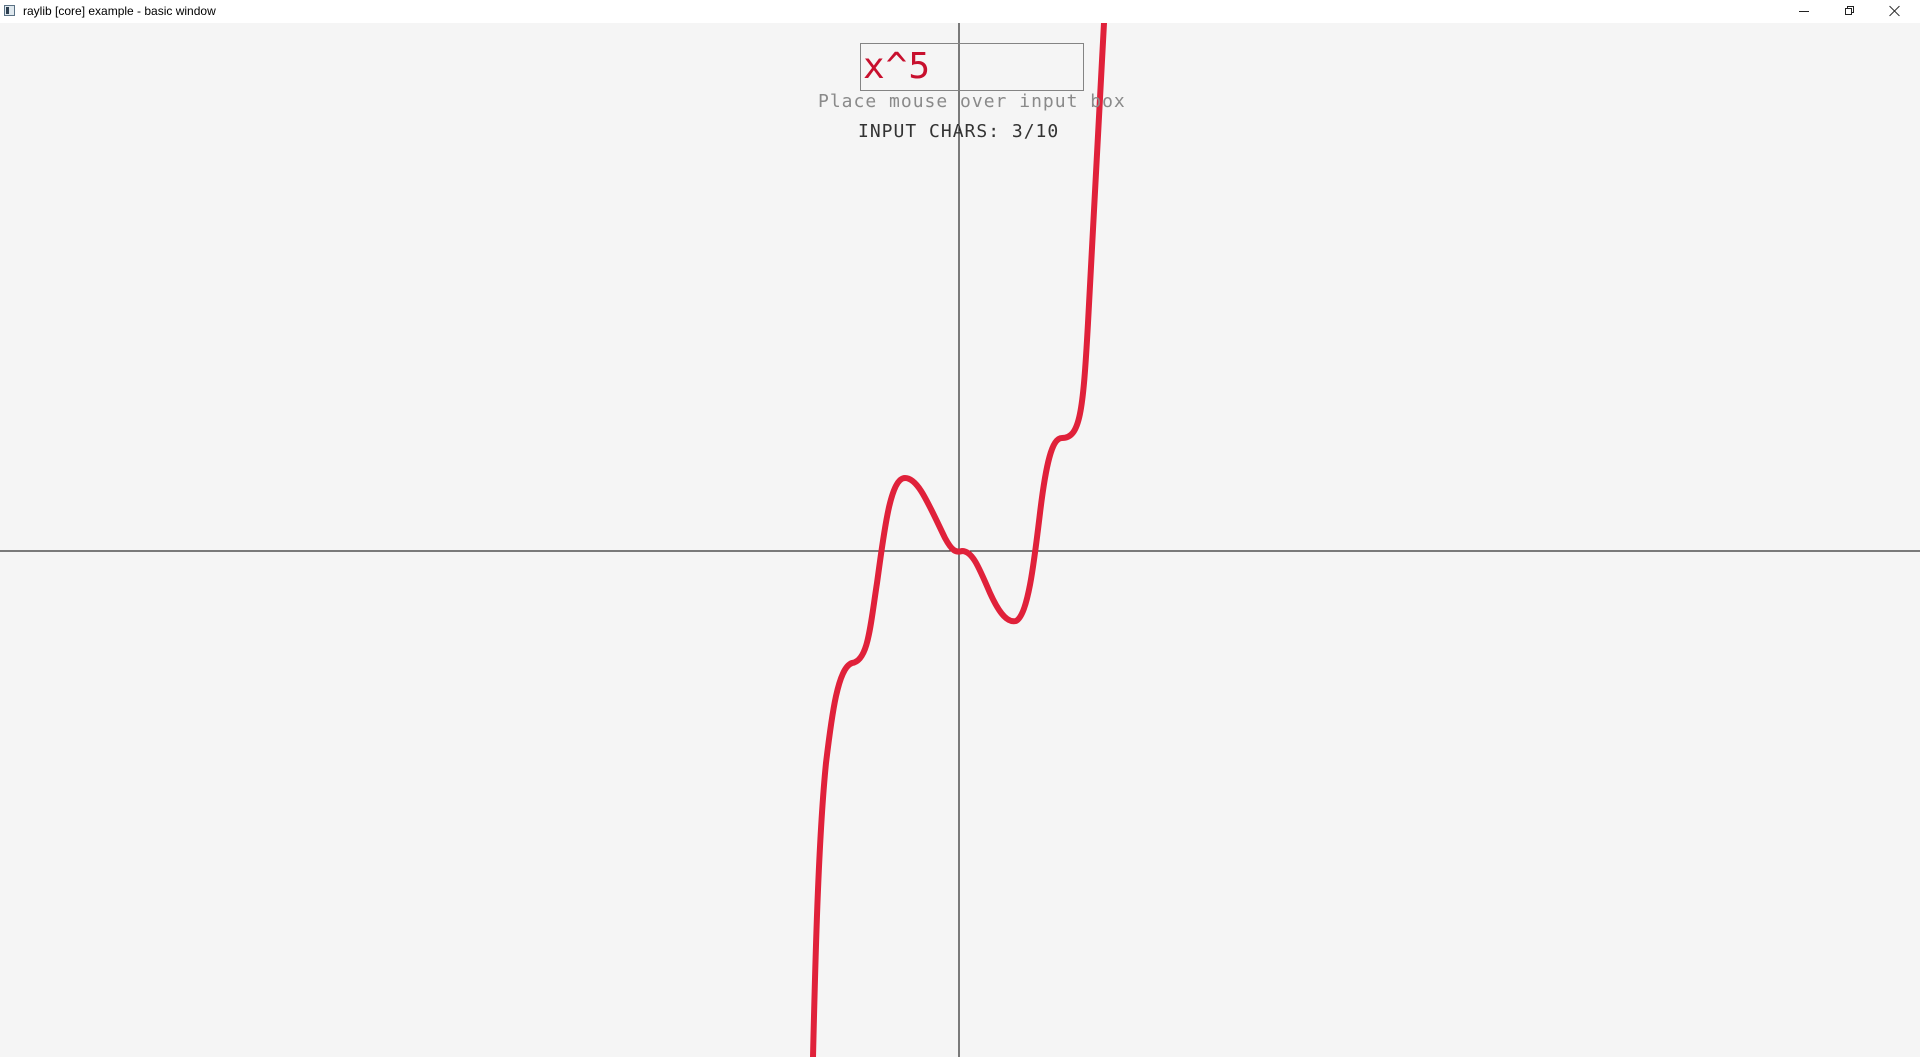  Describe the element at coordinates (119, 11) in the screenshot. I see `window-title: raylib [core] example - basic window` at that location.